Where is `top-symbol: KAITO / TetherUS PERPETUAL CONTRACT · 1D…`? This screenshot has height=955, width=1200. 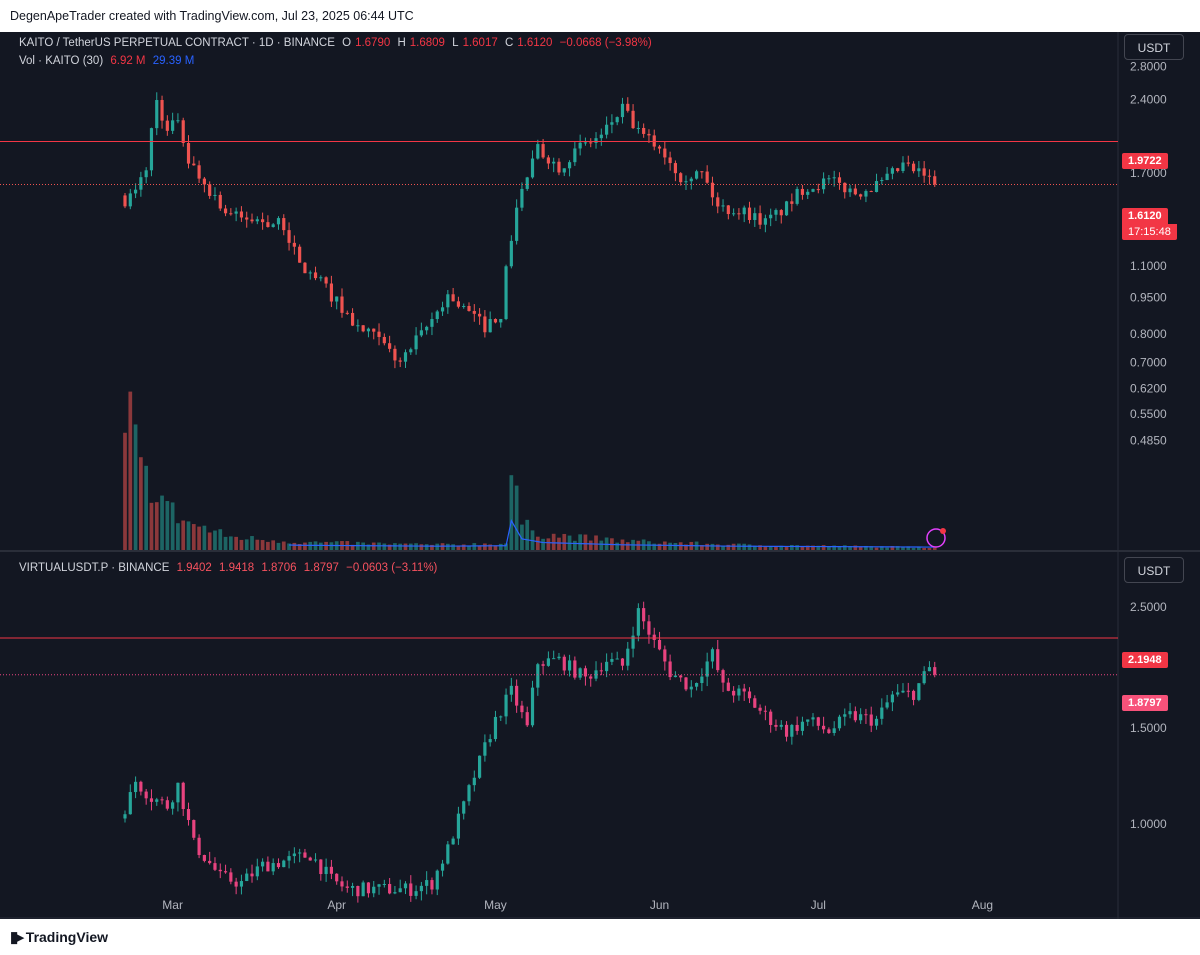
top-symbol: KAITO / TetherUS PERPETUAL CONTRACT · 1D… is located at coordinates (177, 43).